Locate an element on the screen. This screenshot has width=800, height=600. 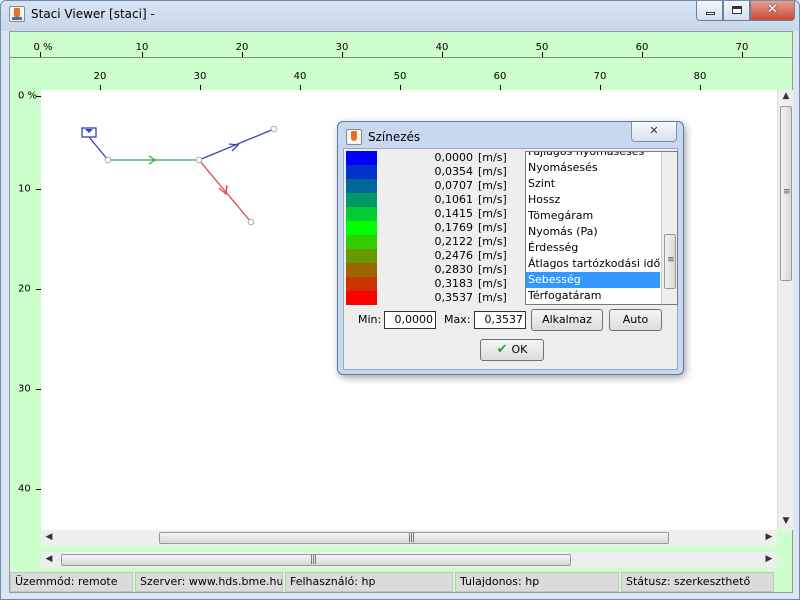
legend-value: 0,2122 is located at coordinates (454, 241).